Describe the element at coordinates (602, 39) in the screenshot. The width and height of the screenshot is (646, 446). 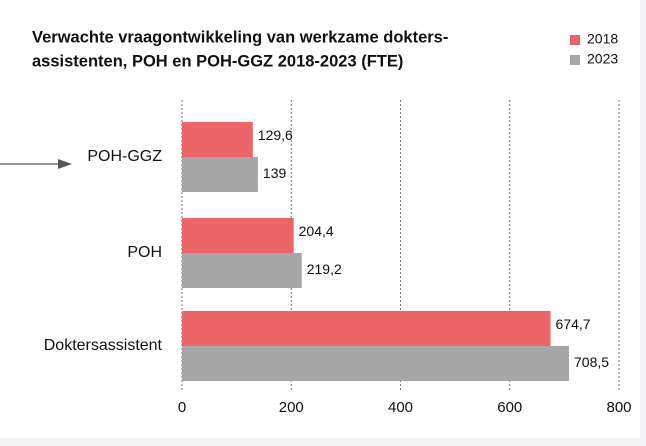
I see `legend-label: 2018` at that location.